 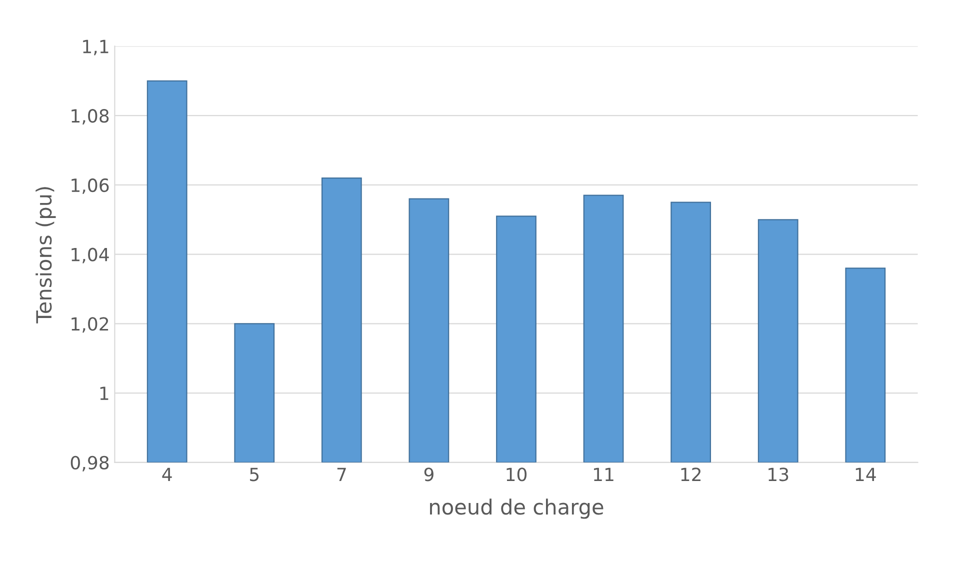 What do you see at coordinates (517, 508) in the screenshot?
I see `x-axis-title: noeud de charge` at bounding box center [517, 508].